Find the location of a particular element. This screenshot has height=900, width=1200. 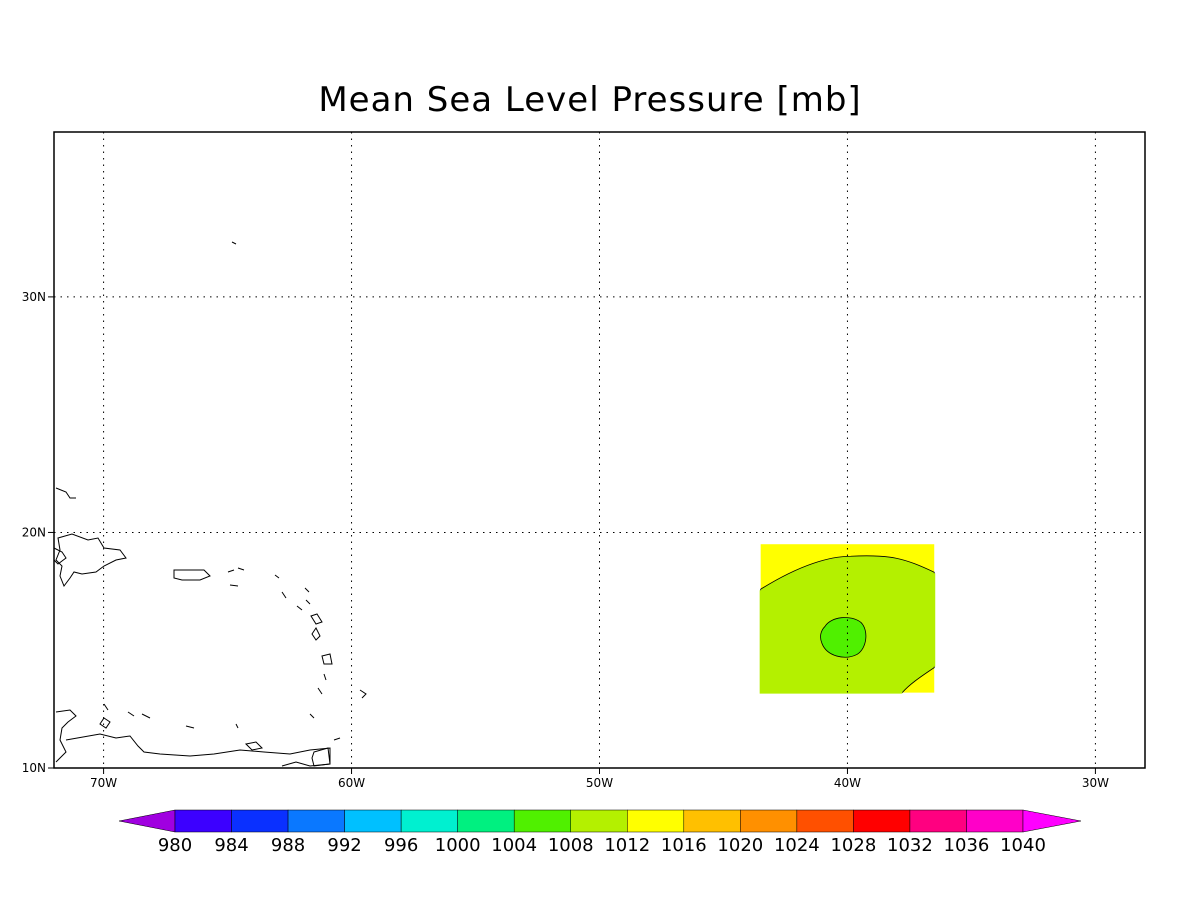

colorbar-high-triangle is located at coordinates (1052, 821).